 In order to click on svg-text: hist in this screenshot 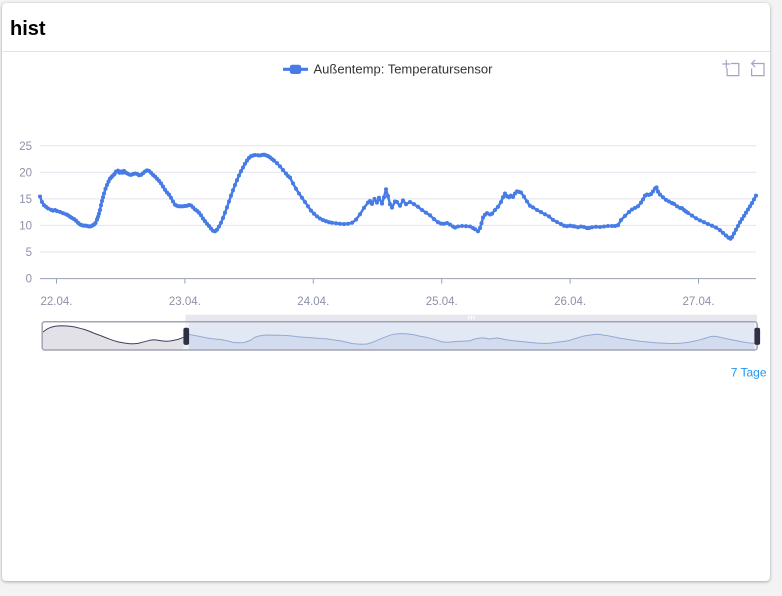, I will do `click(28, 29)`.